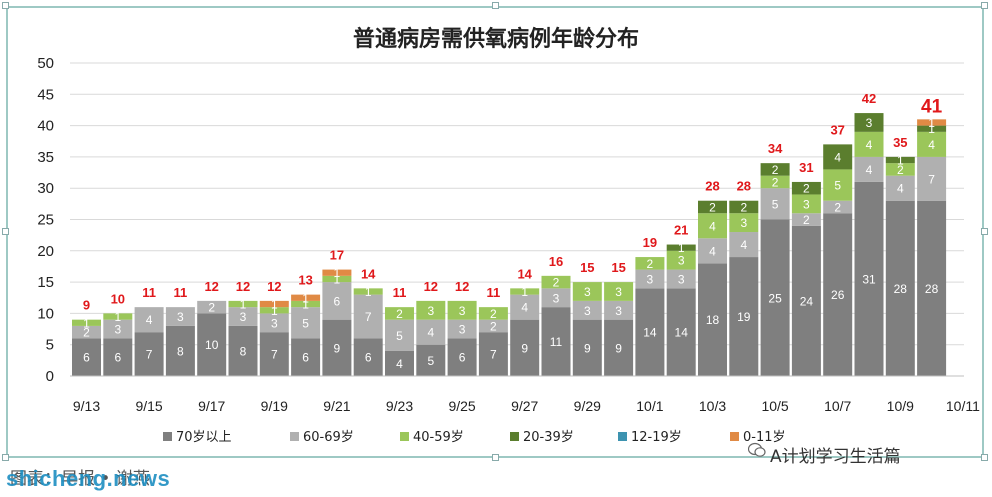 This screenshot has height=497, width=992. Describe the element at coordinates (118, 298) in the screenshot. I see `total-value-label: 10` at that location.